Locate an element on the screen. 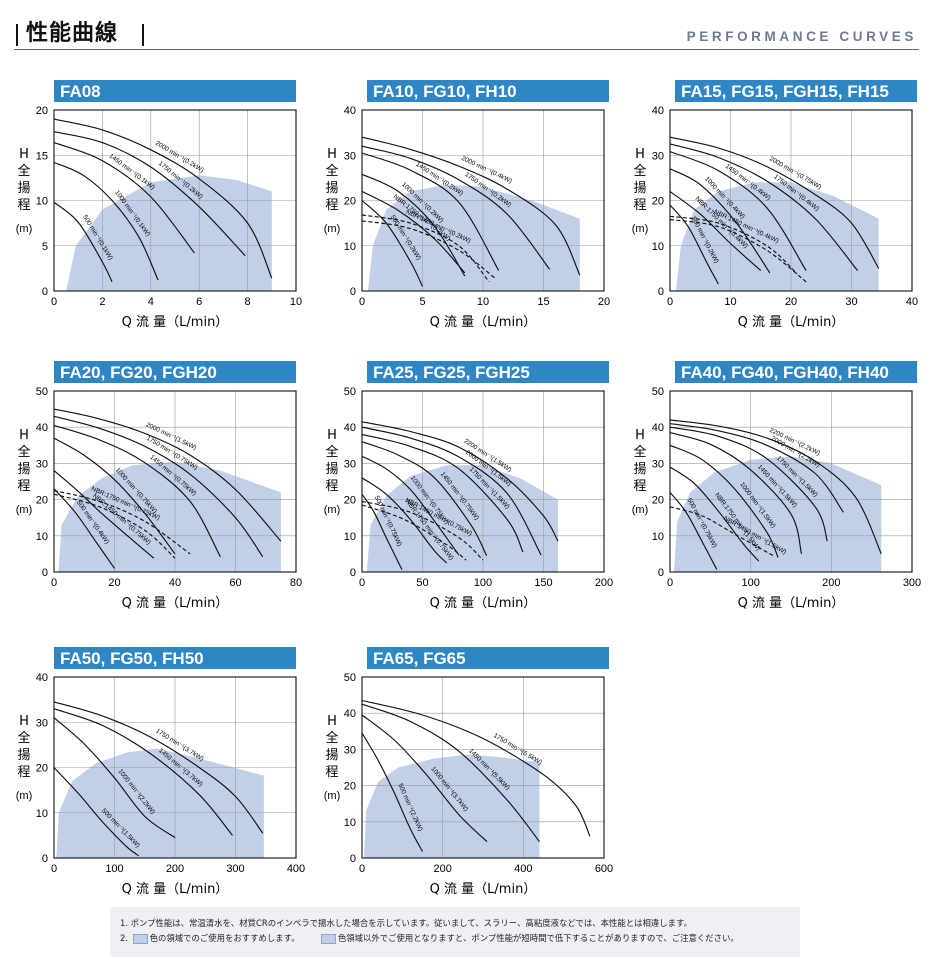  x-tick-label: 20 is located at coordinates (604, 302).